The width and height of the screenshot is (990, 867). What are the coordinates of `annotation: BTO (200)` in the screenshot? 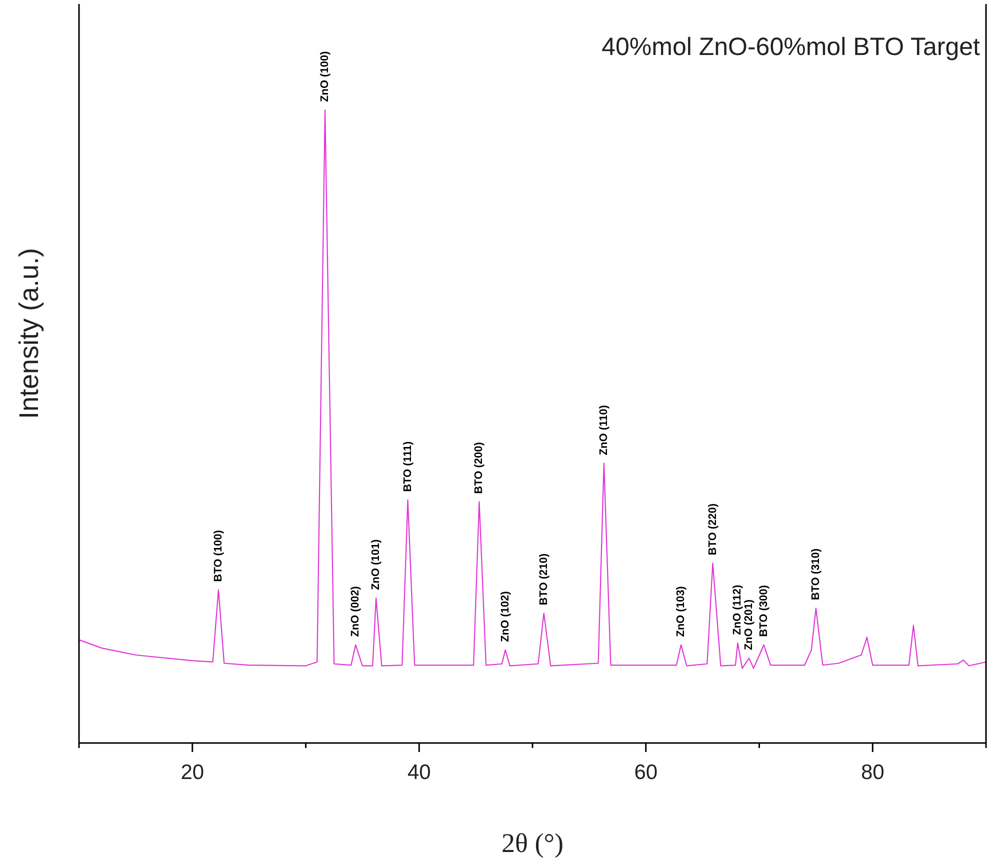 It's located at (479, 468).